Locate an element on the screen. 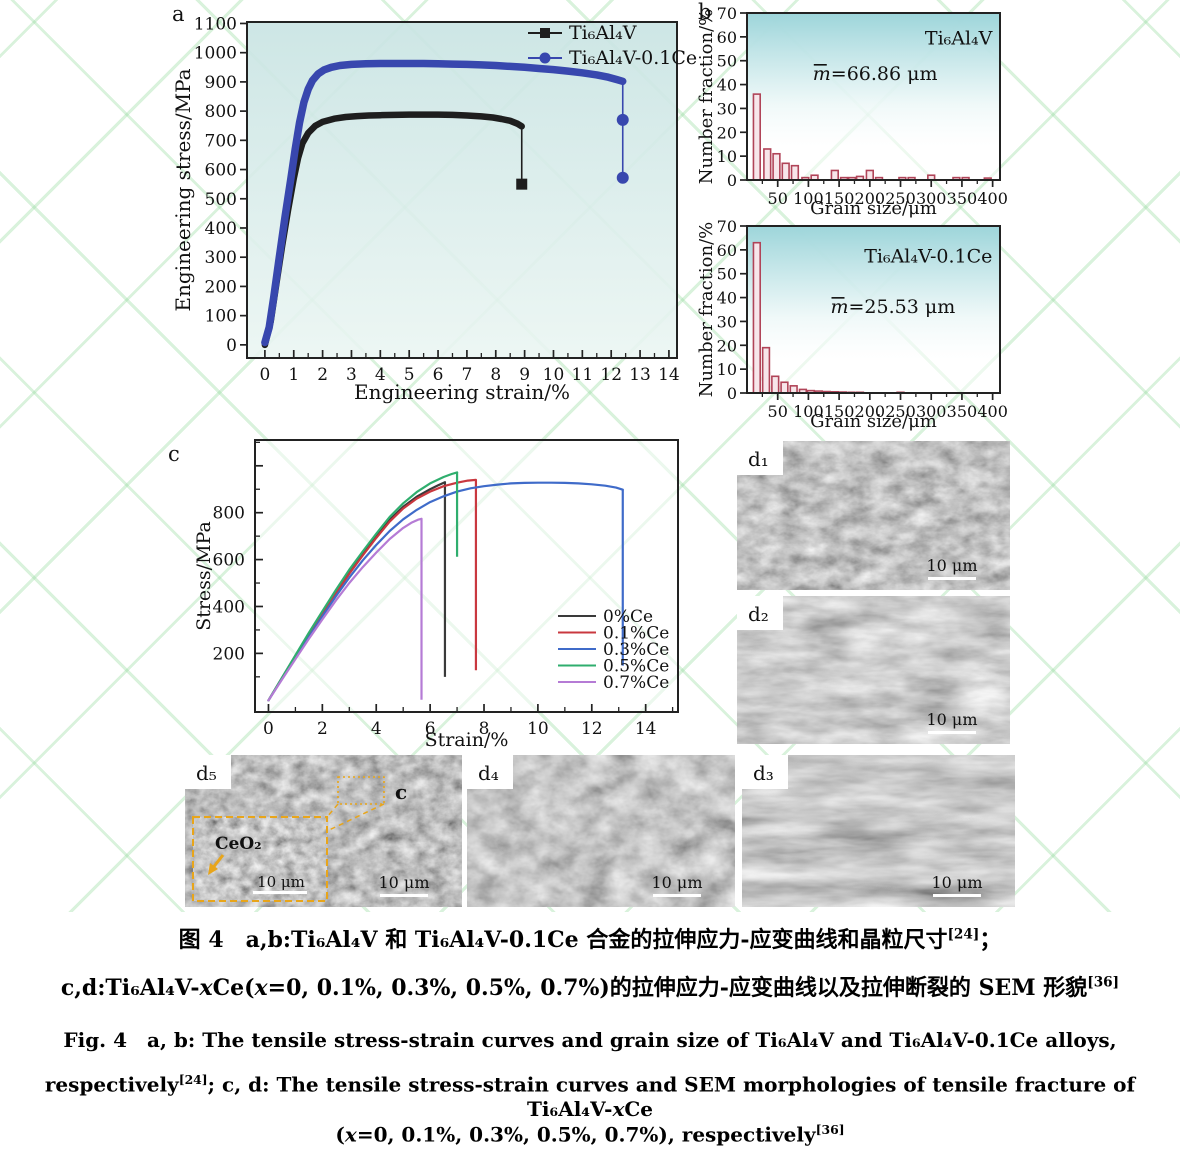 Image resolution: width=1180 pixels, height=1167 pixels. svg-text: 800 is located at coordinates (221, 112).